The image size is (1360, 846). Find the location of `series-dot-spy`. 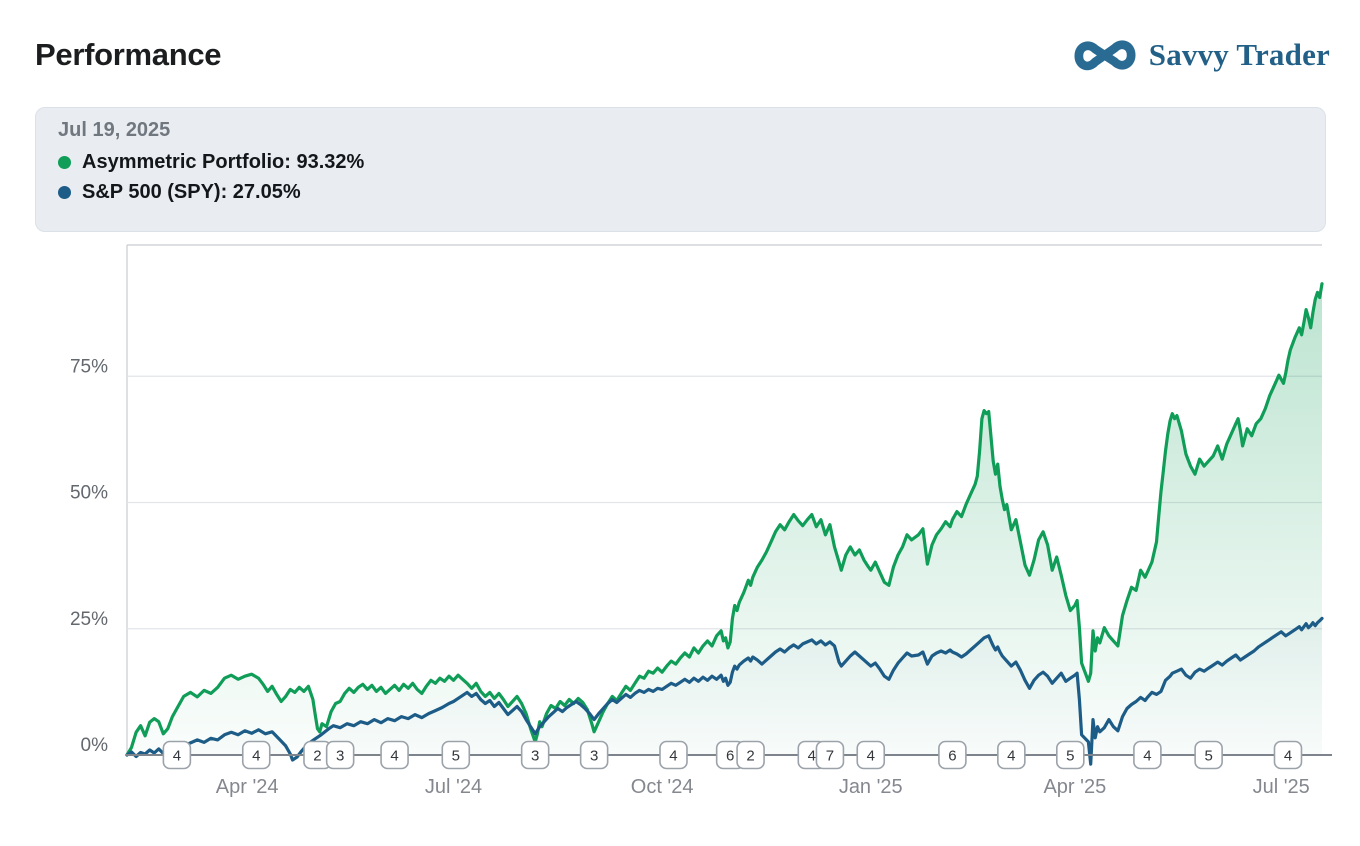

series-dot-spy is located at coordinates (64, 192).